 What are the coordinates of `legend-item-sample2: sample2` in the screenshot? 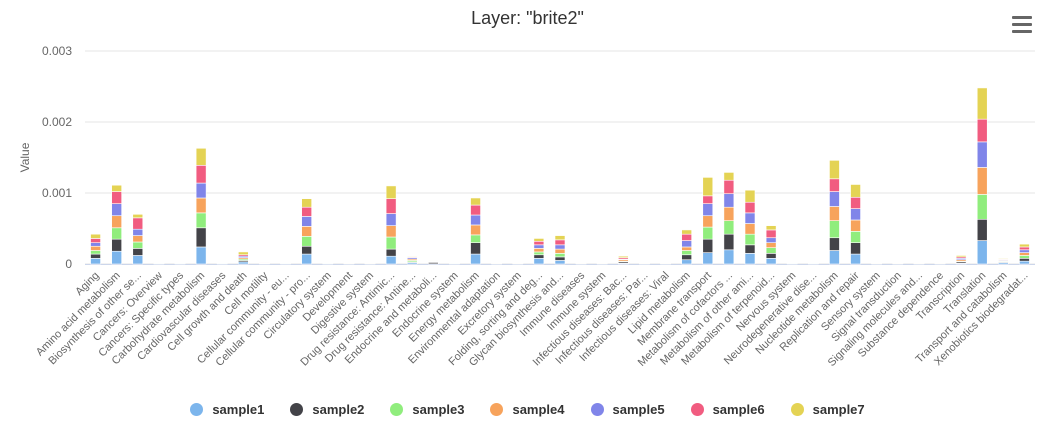 It's located at (327, 409).